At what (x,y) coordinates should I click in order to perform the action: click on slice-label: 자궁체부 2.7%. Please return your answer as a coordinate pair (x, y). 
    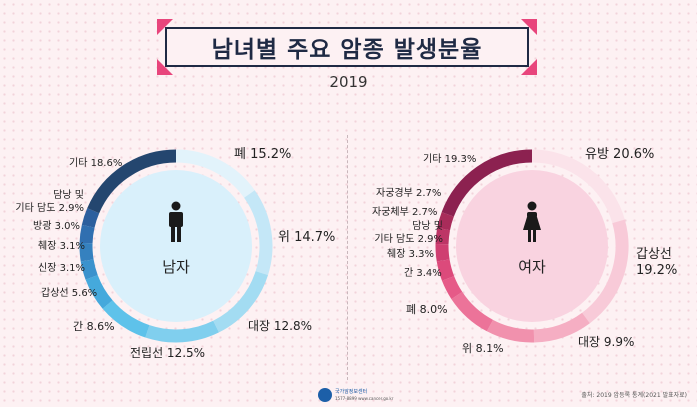
    Looking at the image, I should click on (404, 212).